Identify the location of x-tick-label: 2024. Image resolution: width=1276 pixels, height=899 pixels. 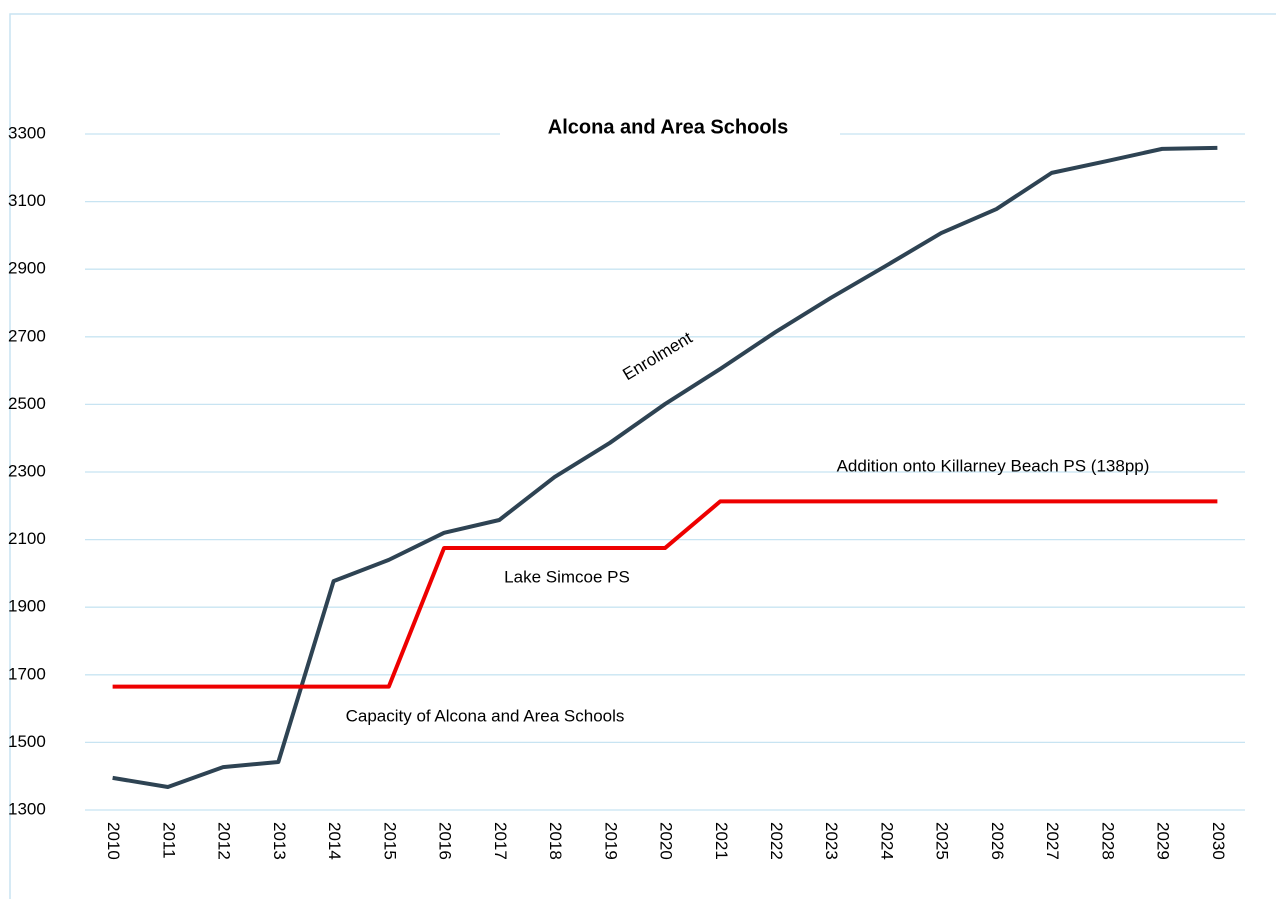
(886, 841).